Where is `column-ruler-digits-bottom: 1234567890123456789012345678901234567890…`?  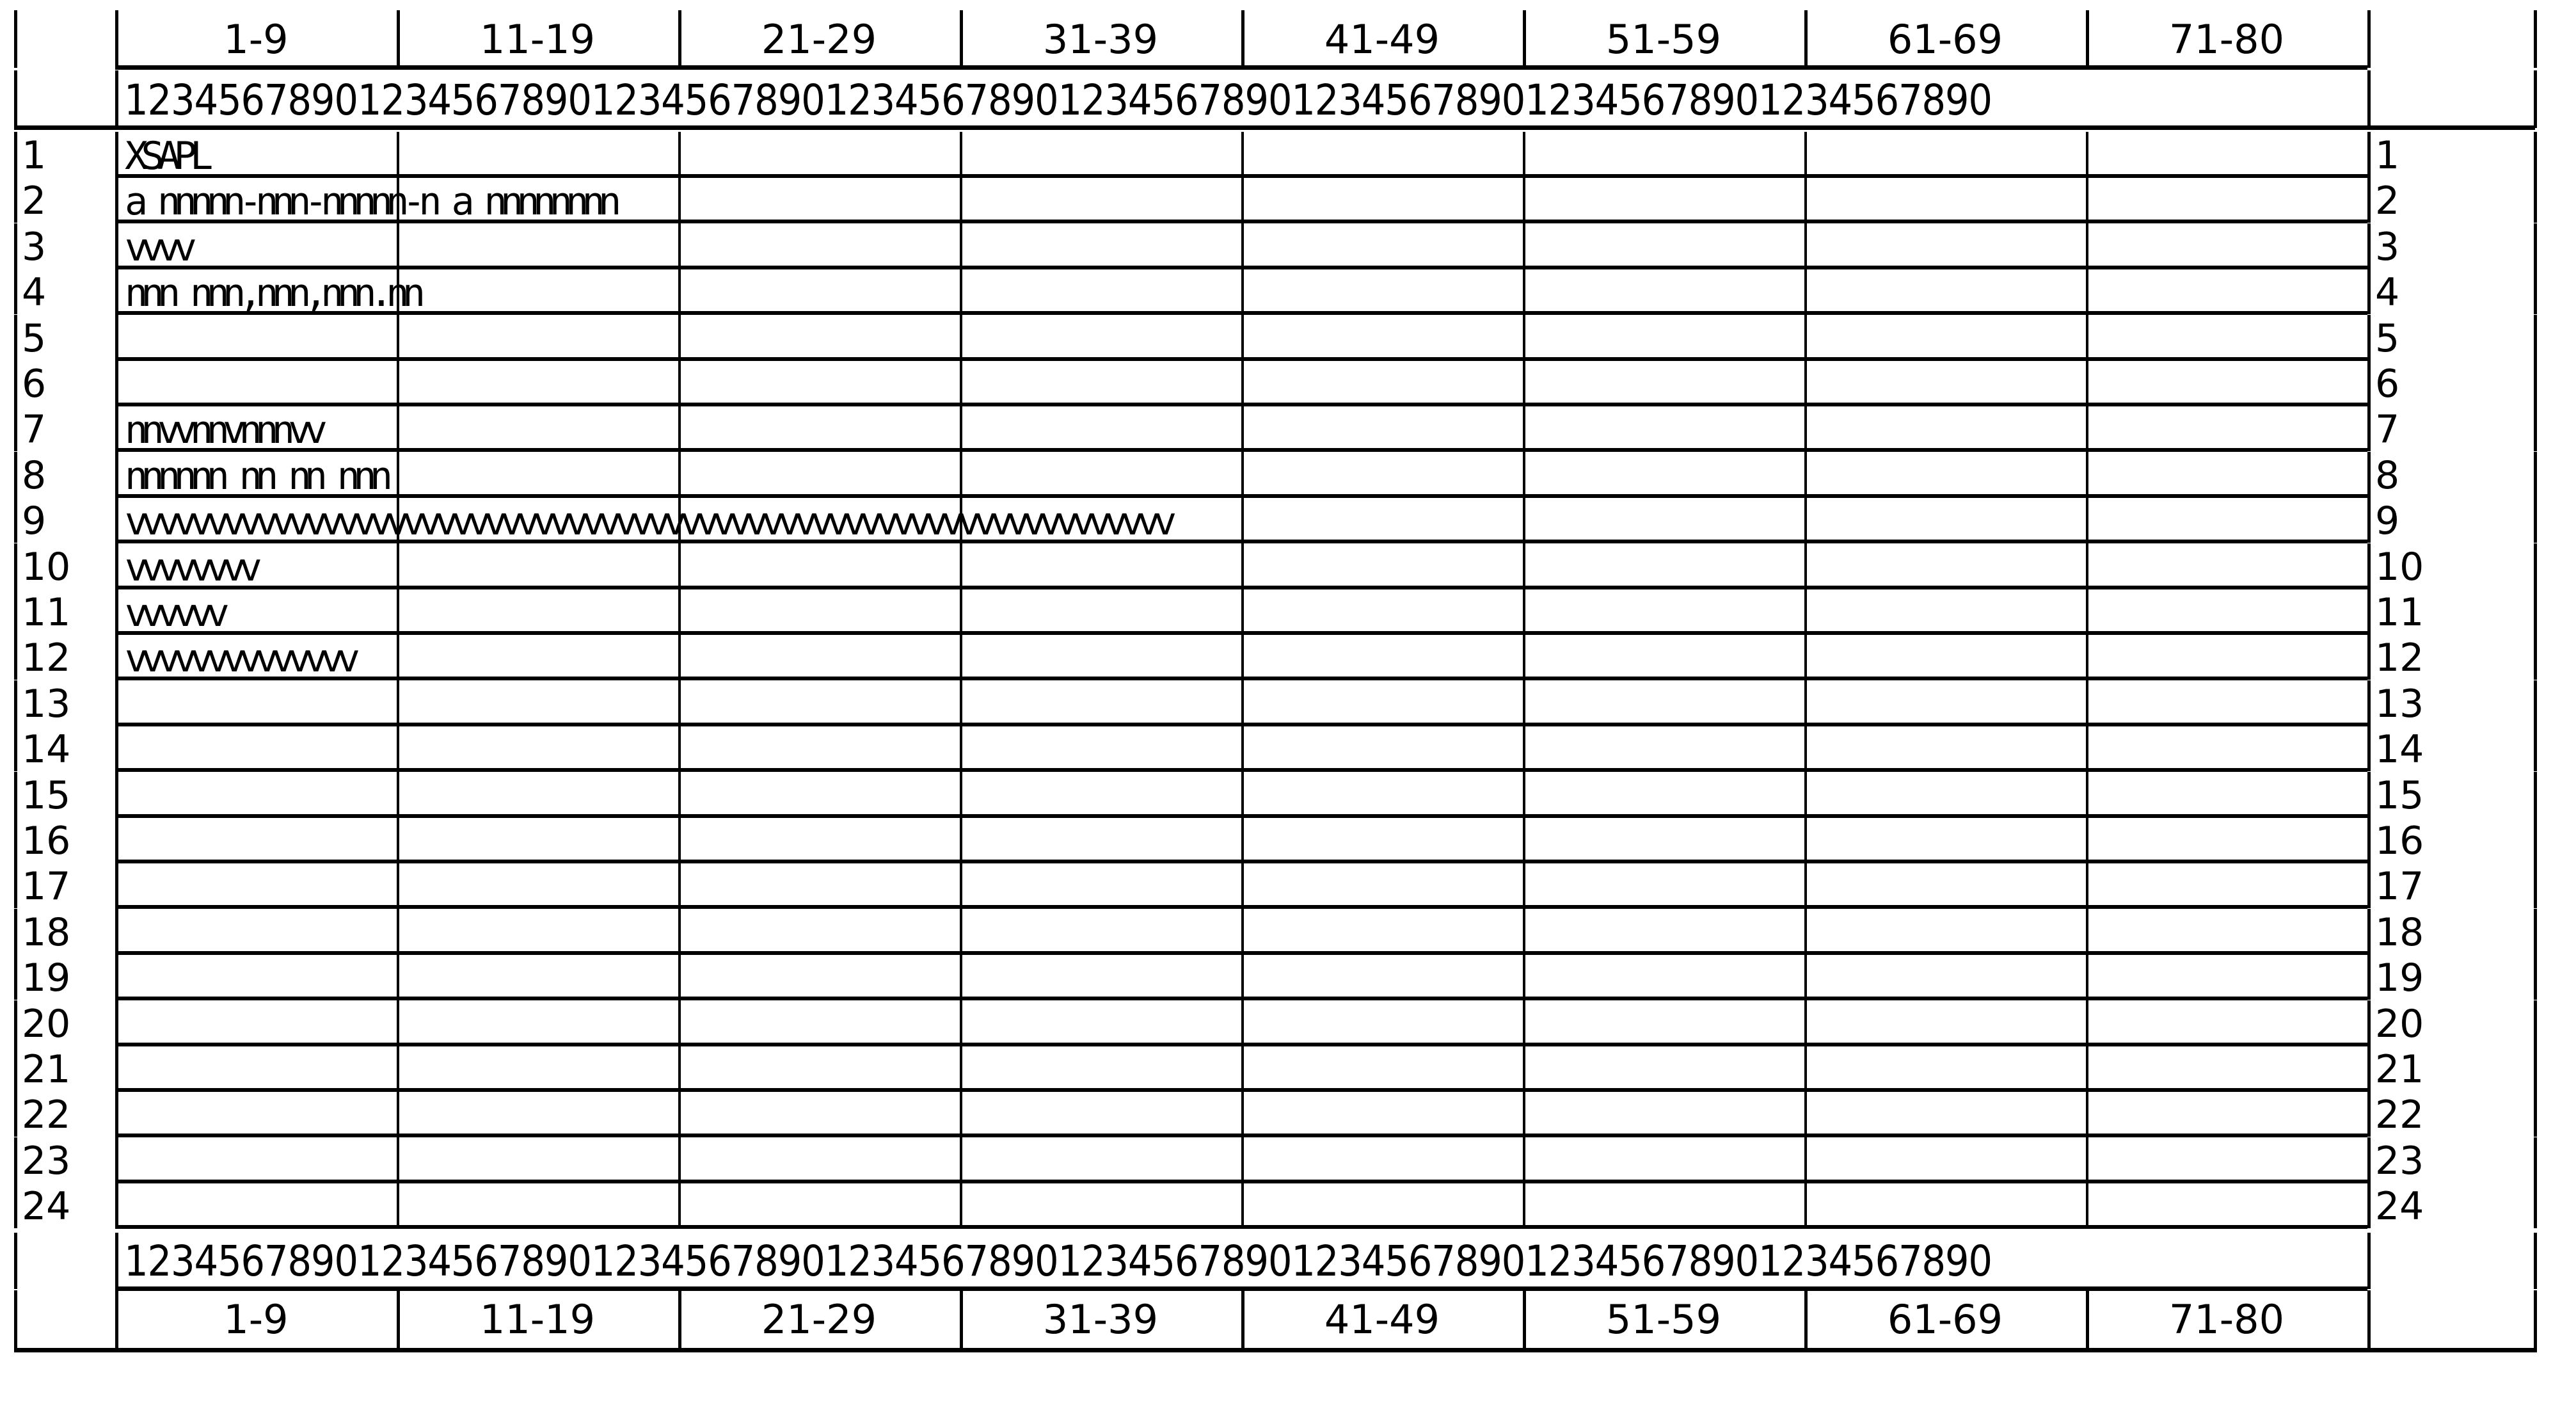
column-ruler-digits-bottom: 1234567890123456789012345678901234567890… is located at coordinates (1058, 1261).